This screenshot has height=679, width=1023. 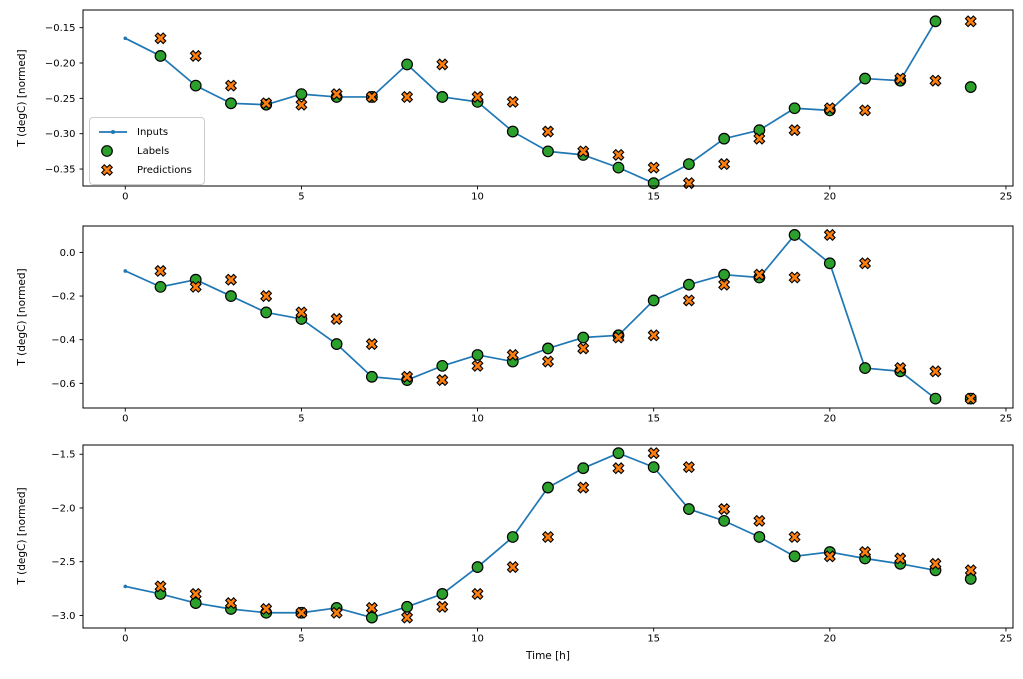 What do you see at coordinates (60, 64) in the screenshot?
I see `y-tick-label: −0.20` at bounding box center [60, 64].